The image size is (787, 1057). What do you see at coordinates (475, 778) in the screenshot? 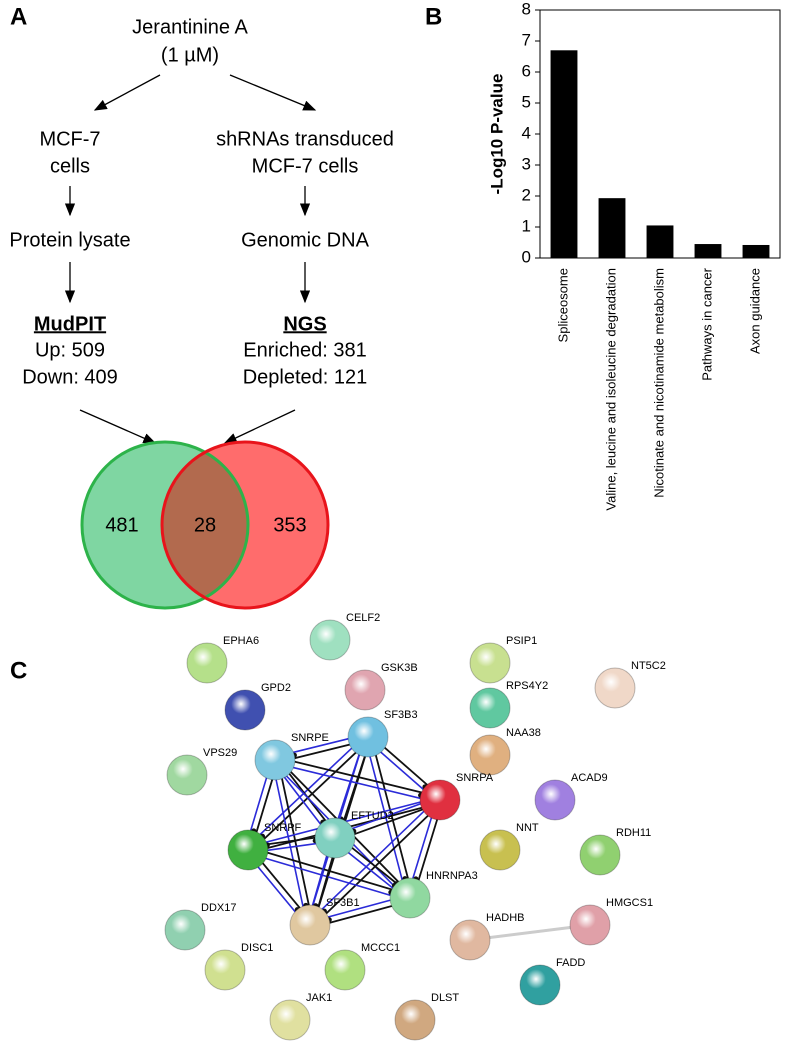
I see `node-label: SNRPA` at bounding box center [475, 778].